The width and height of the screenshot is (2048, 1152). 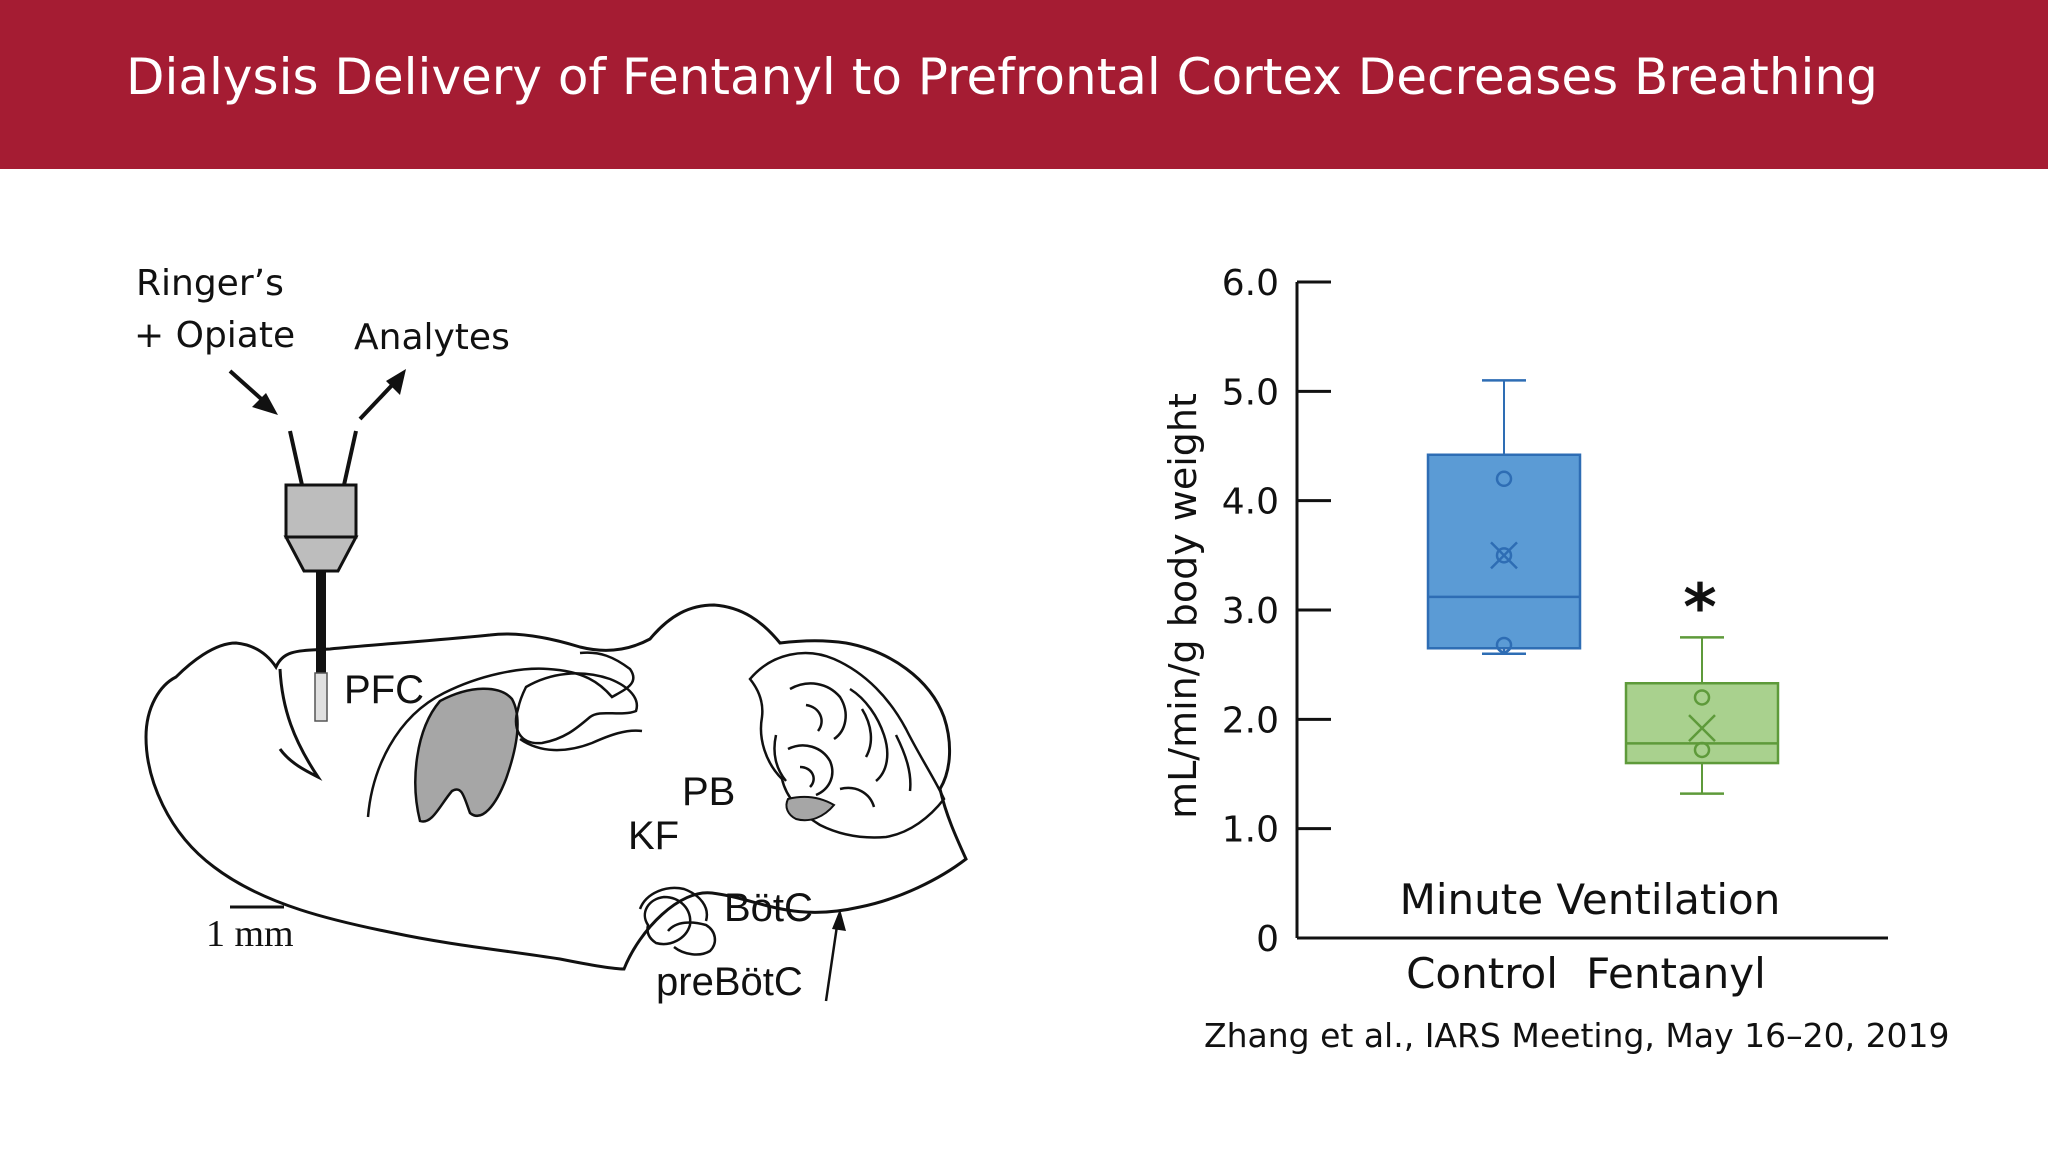 What do you see at coordinates (210, 283) in the screenshot?
I see `inflow-label-line1: Ringer’s` at bounding box center [210, 283].